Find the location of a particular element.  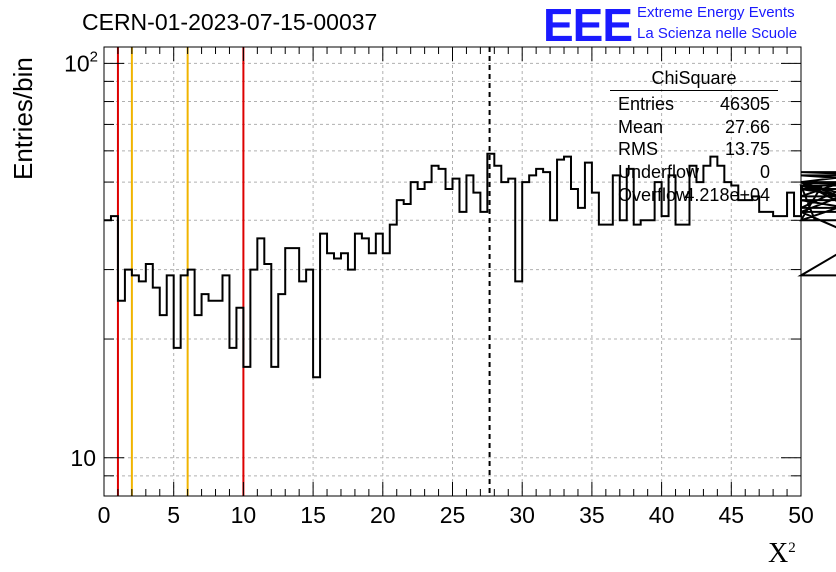

x-tick-label: 15 is located at coordinates (313, 515).